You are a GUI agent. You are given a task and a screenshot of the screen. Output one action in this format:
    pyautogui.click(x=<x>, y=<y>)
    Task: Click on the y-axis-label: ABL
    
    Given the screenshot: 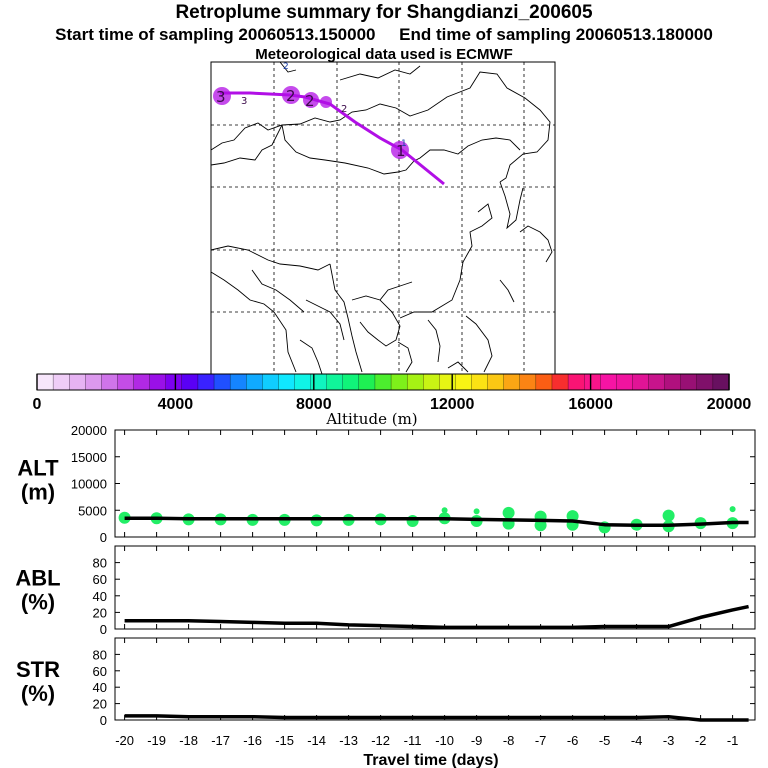 What is the action you would take?
    pyautogui.click(x=37, y=578)
    